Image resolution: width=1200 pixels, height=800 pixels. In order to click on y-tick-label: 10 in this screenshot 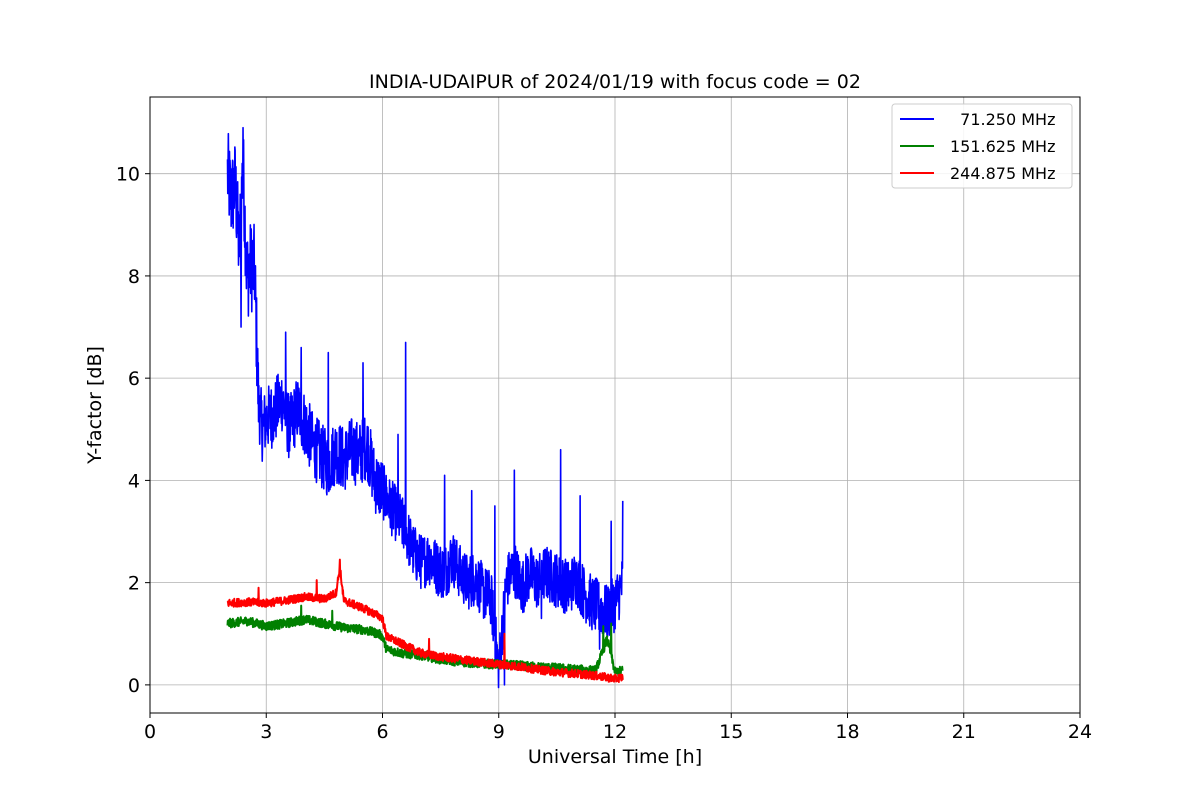, I will do `click(128, 175)`.